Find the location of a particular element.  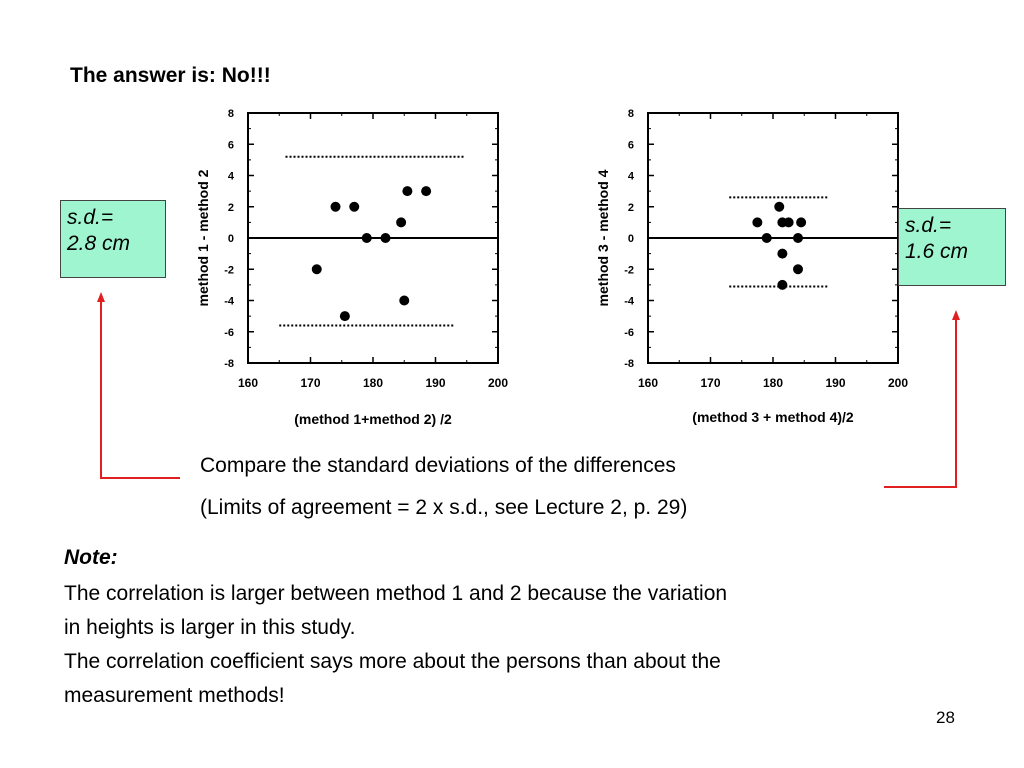

sd-right-line2: 1.6 cm is located at coordinates (937, 251).